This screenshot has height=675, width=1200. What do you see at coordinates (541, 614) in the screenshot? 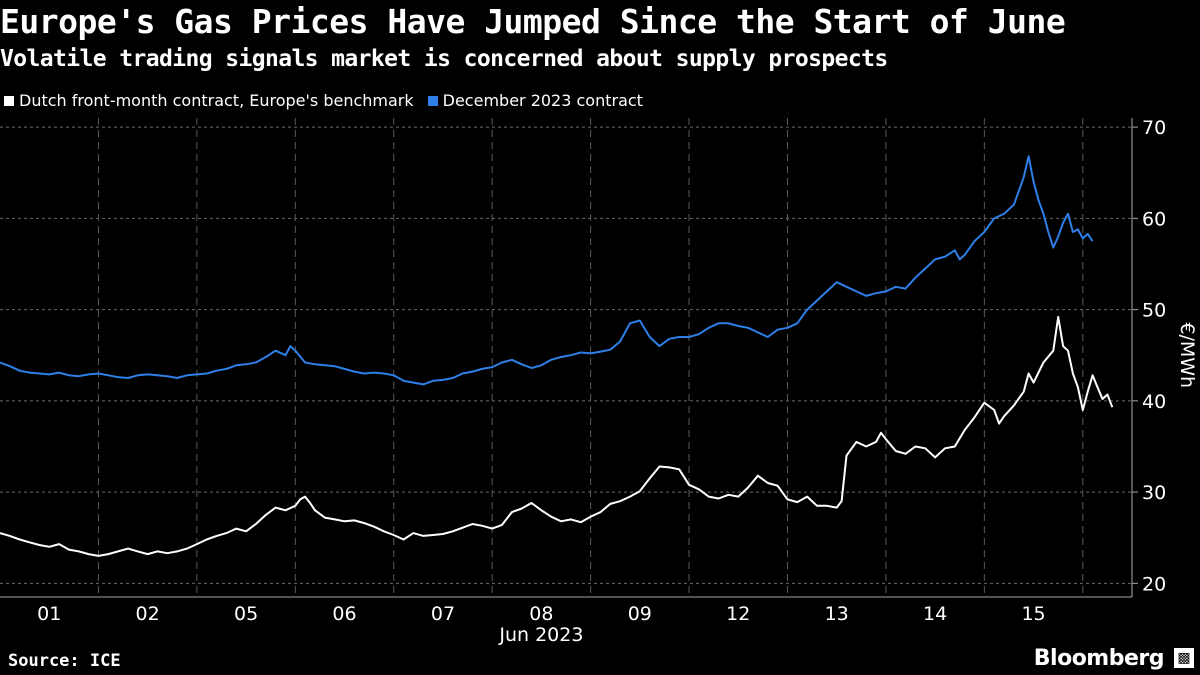
I see `x-tick-label: 08` at bounding box center [541, 614].